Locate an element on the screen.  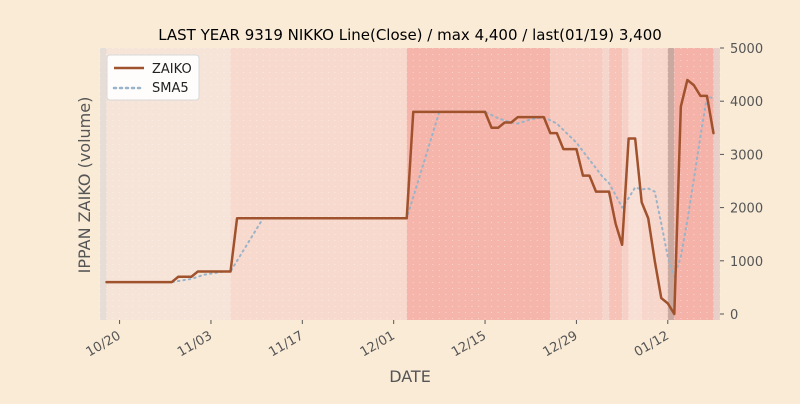
legend-sma5-label: SMA5 is located at coordinates (170, 88).